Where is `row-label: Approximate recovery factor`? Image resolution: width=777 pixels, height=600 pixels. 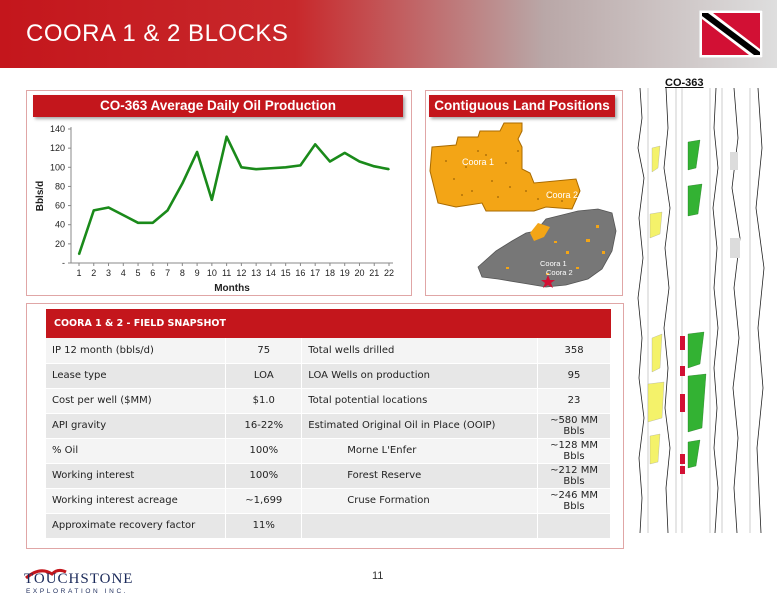
row-label: Approximate recovery factor is located at coordinates (136, 526).